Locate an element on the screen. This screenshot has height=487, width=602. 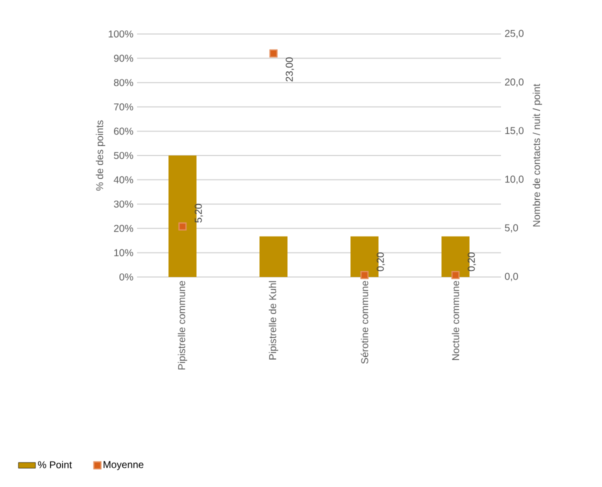
y-tick-label: 0% is located at coordinates (126, 277).